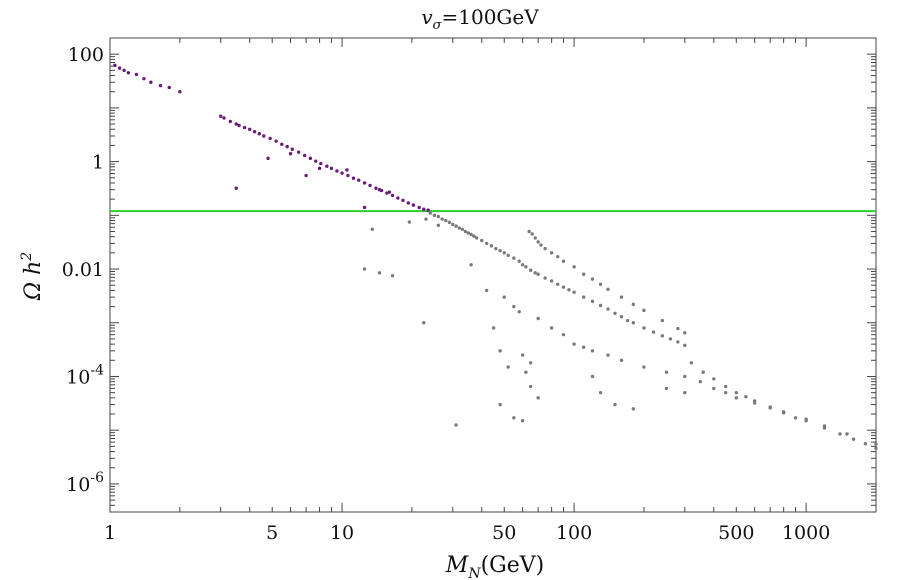  What do you see at coordinates (480, 19) in the screenshot?
I see `chart-title: vσ=100GeV` at bounding box center [480, 19].